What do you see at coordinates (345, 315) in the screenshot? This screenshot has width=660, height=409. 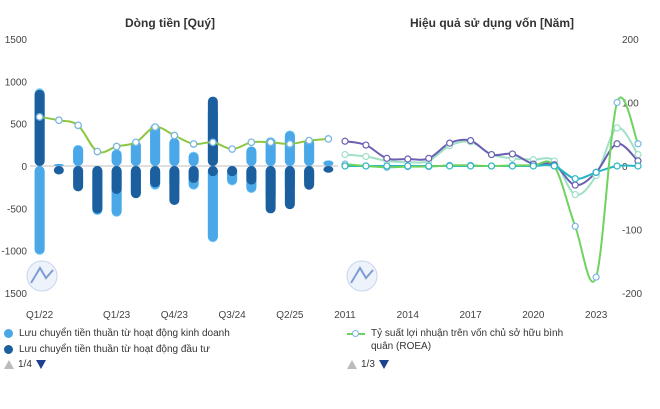 I see `x-tick-label: 2011` at bounding box center [345, 315].